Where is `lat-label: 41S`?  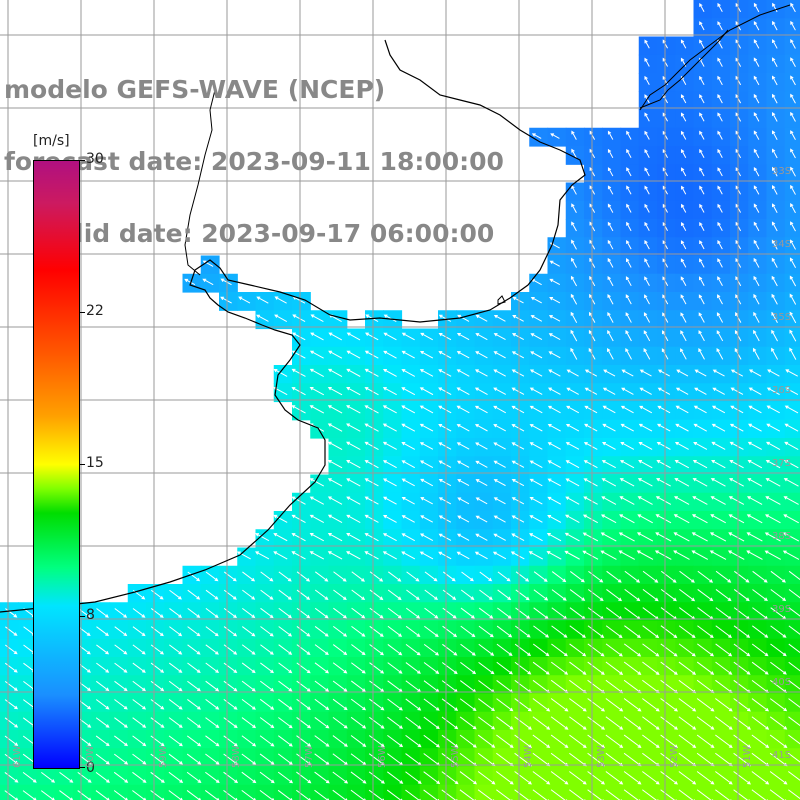 lat-label: 41S is located at coordinates (782, 755).